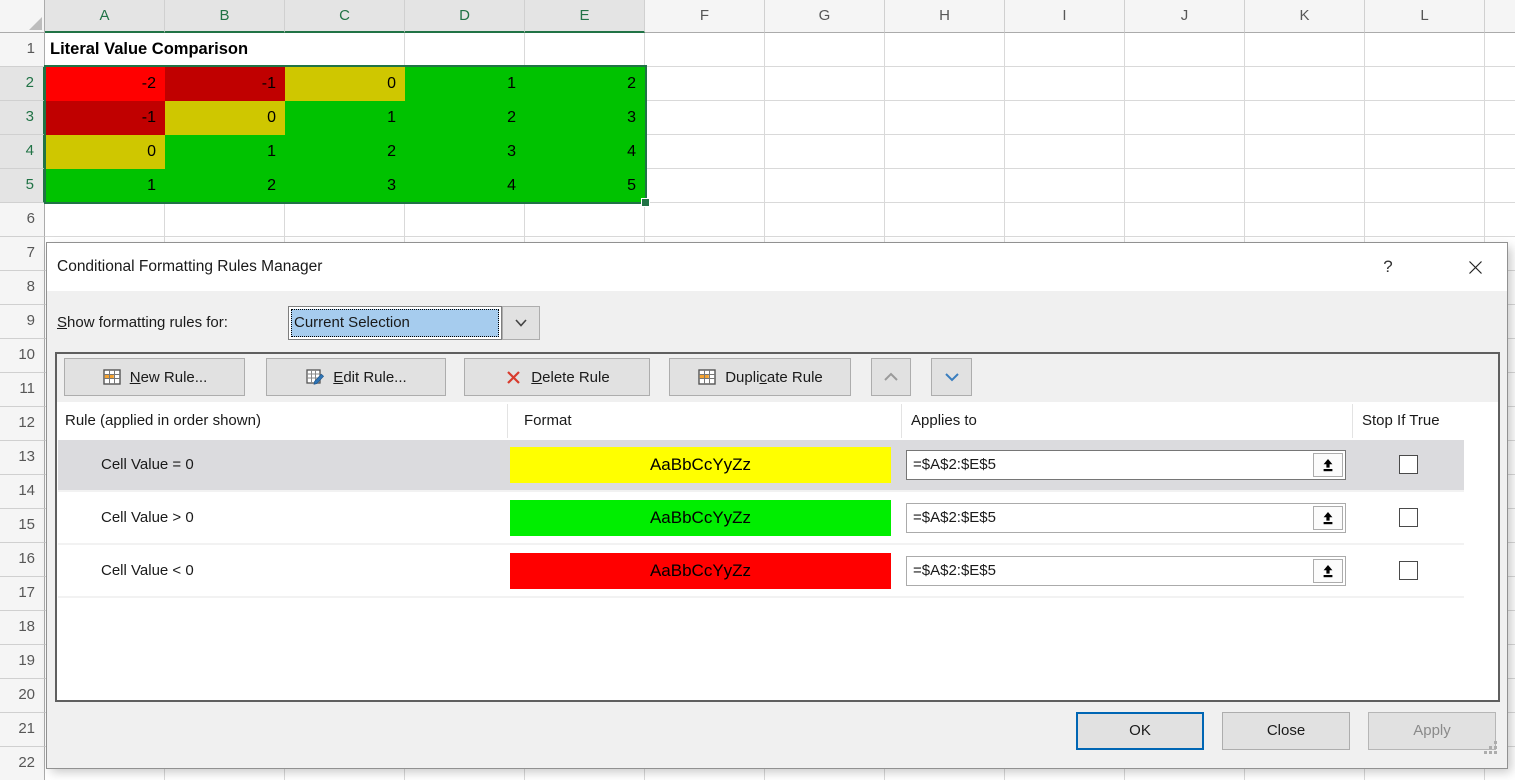 This screenshot has width=1515, height=780. What do you see at coordinates (22, 16) in the screenshot?
I see `select-all-corner` at bounding box center [22, 16].